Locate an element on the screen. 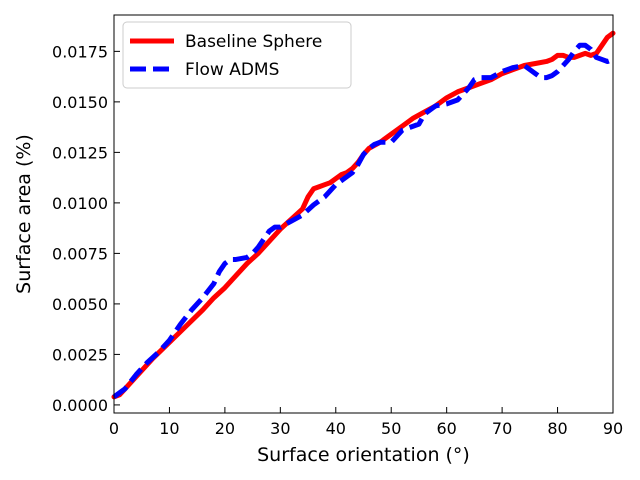 This screenshot has width=640, height=480. x-tick-label: 20 is located at coordinates (225, 428).